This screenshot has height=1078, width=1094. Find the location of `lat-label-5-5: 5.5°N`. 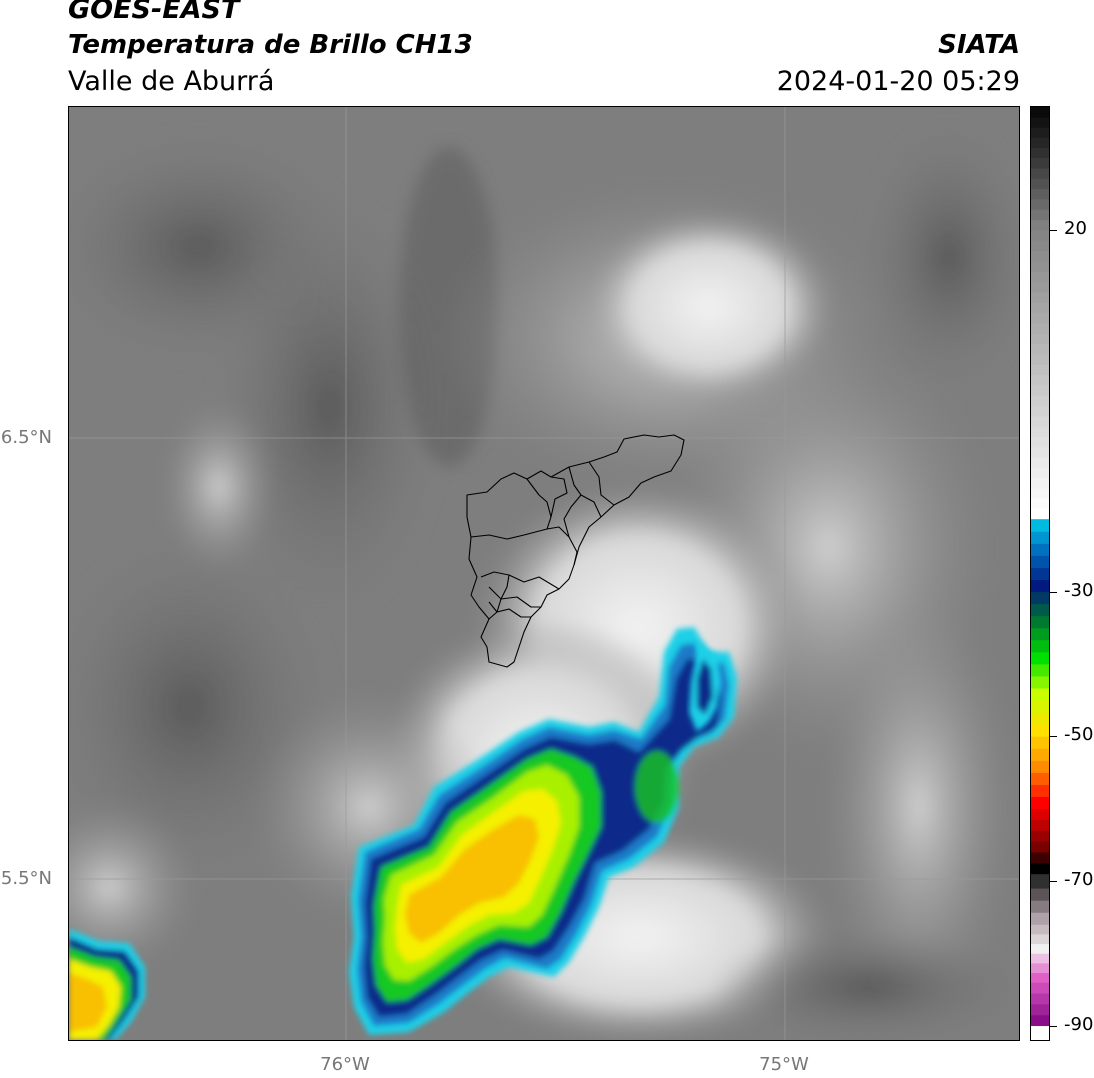

lat-label-5-5: 5.5°N is located at coordinates (26, 878).